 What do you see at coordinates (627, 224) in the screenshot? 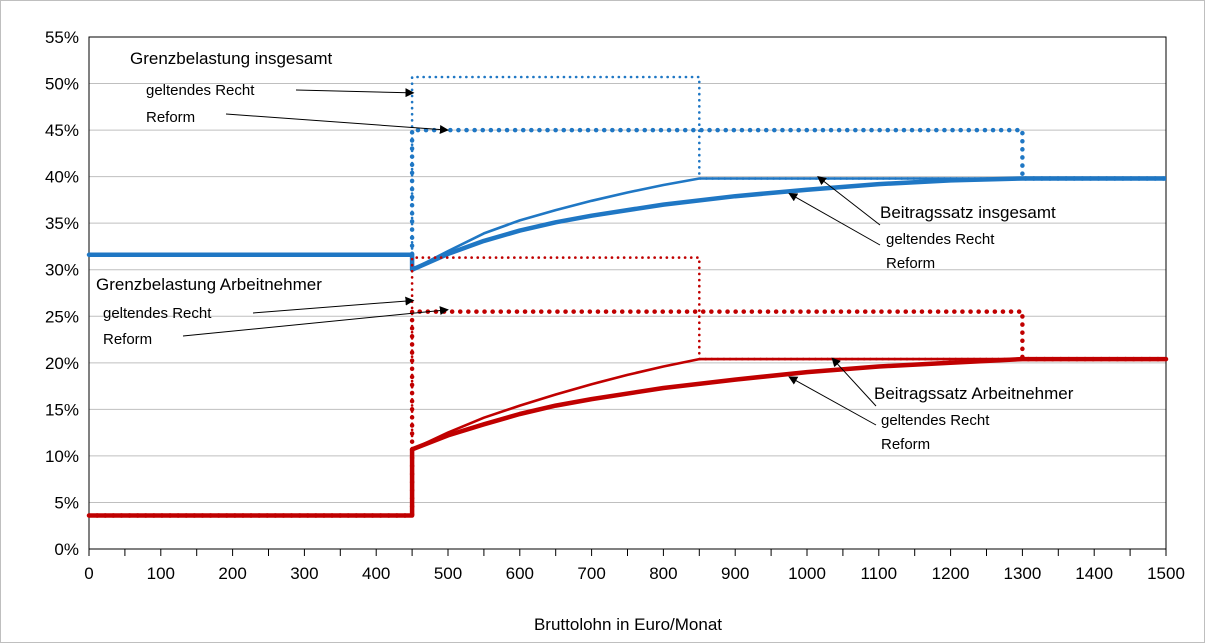
I see `series-line-bi_reform` at bounding box center [627, 224].